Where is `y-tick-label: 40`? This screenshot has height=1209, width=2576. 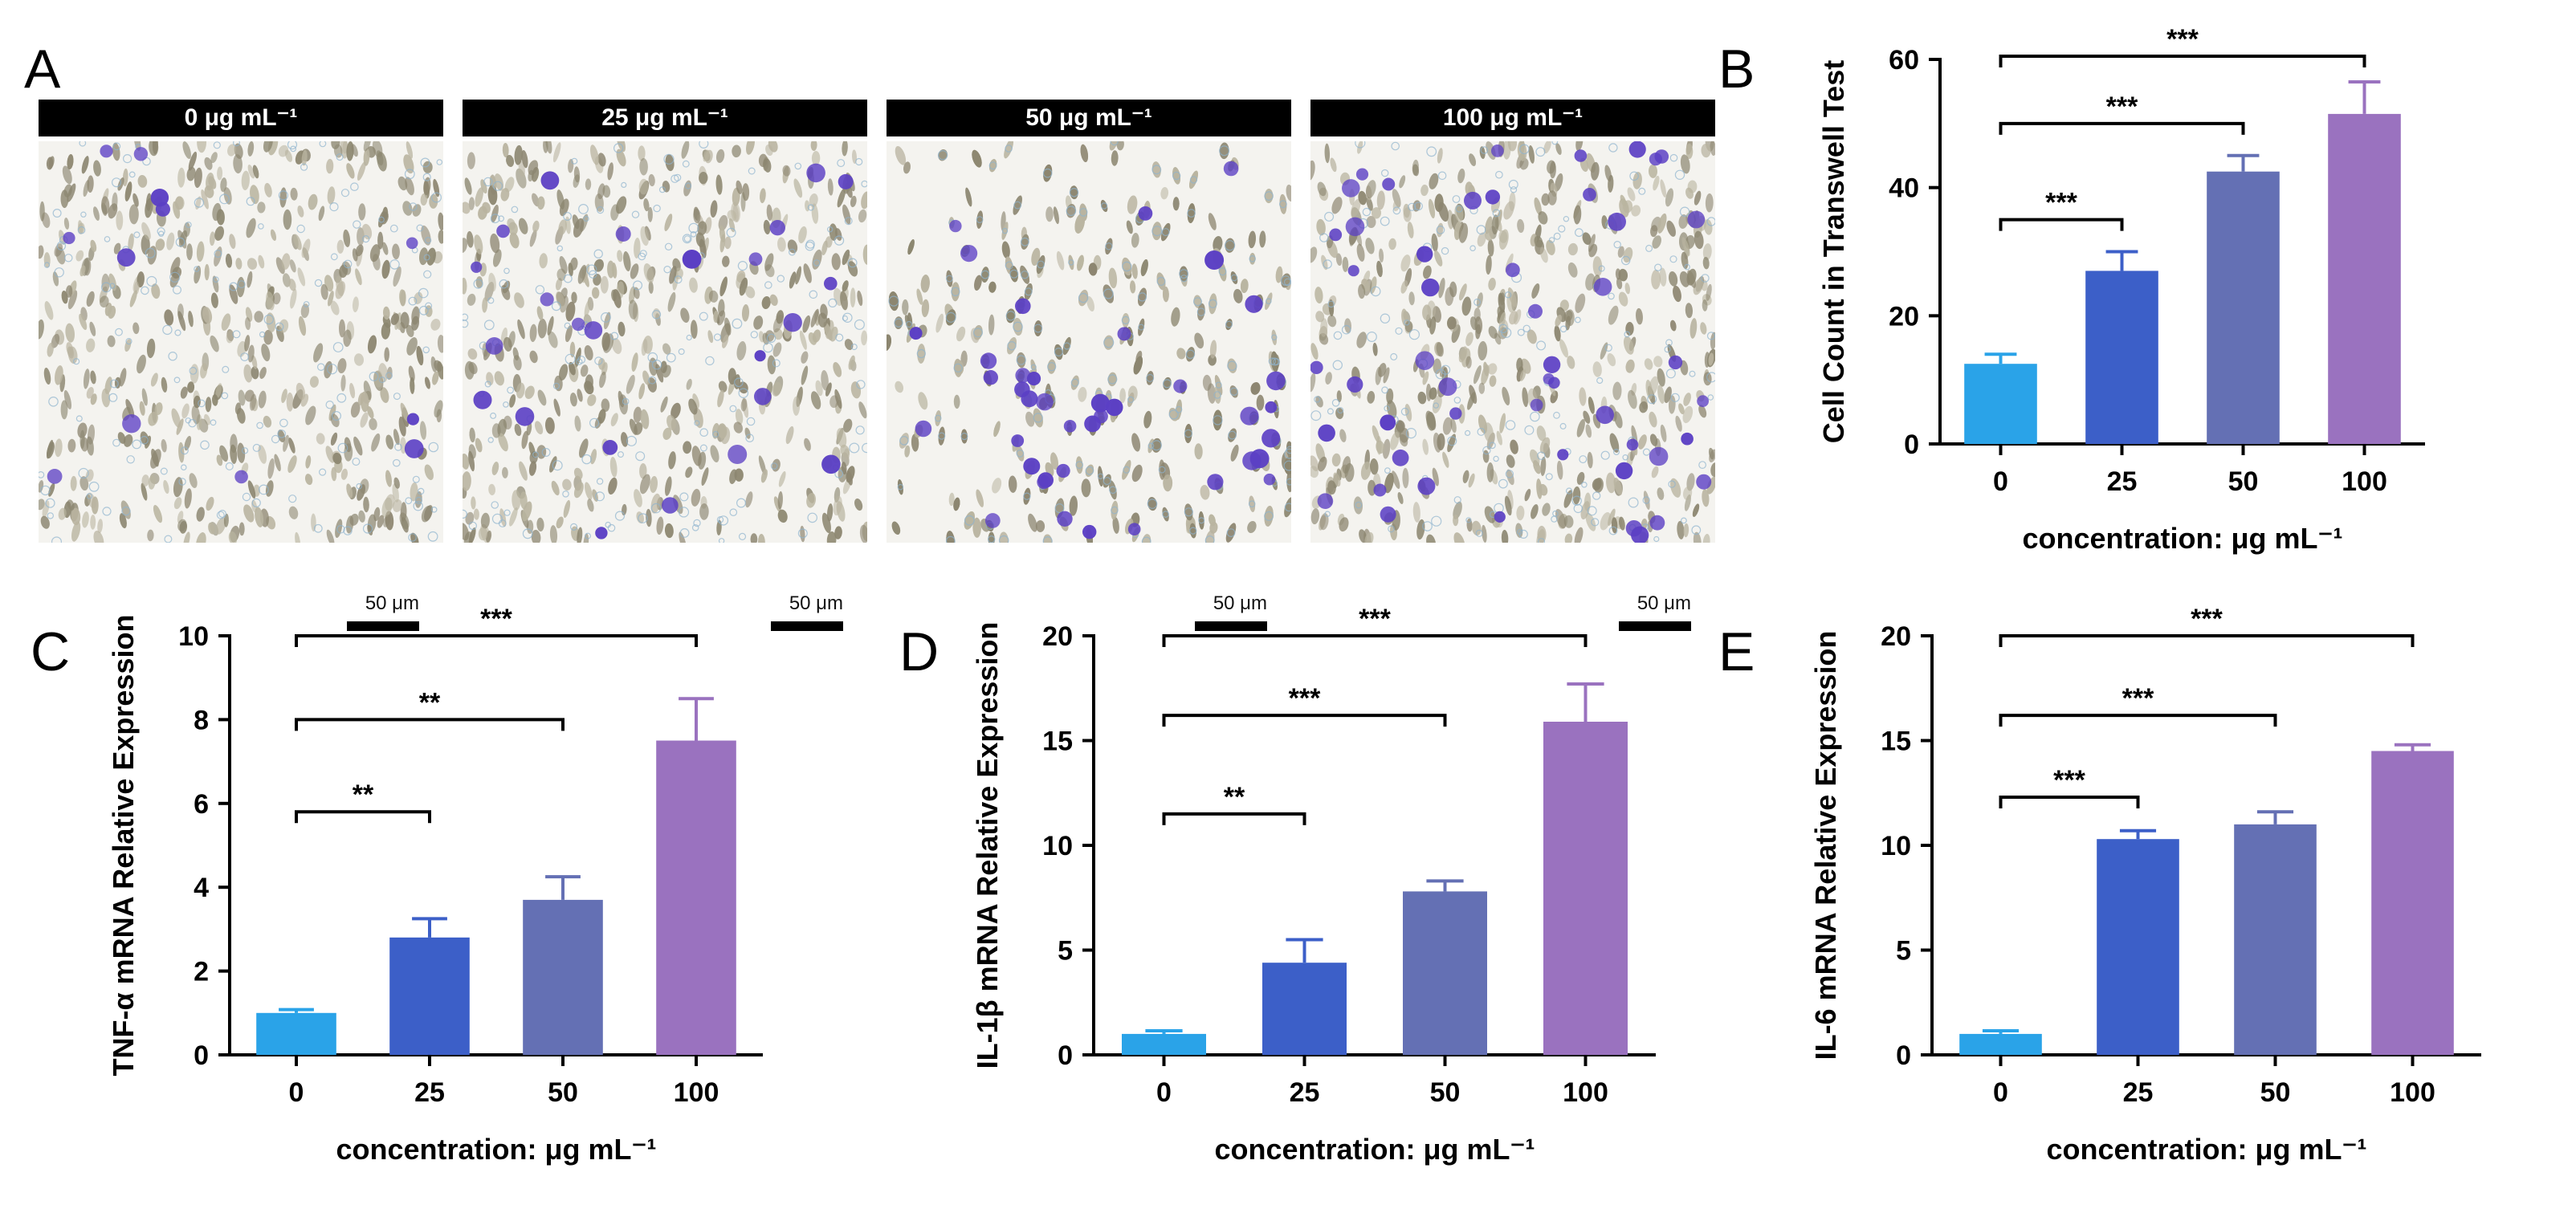 y-tick-label: 40 is located at coordinates (1904, 188).